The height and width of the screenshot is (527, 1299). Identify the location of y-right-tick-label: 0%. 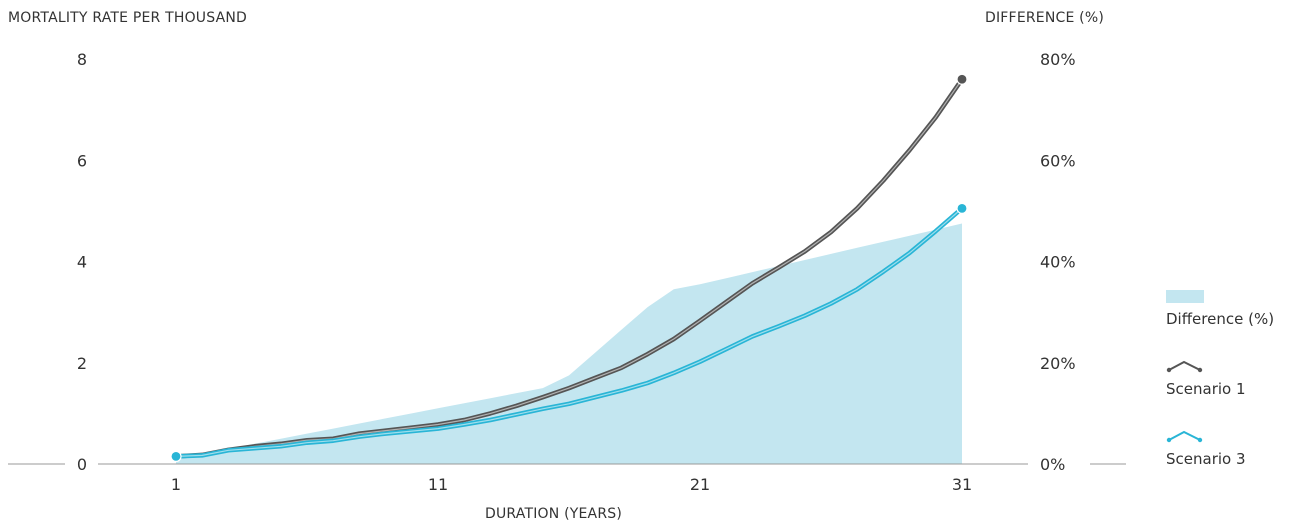
(1052, 464).